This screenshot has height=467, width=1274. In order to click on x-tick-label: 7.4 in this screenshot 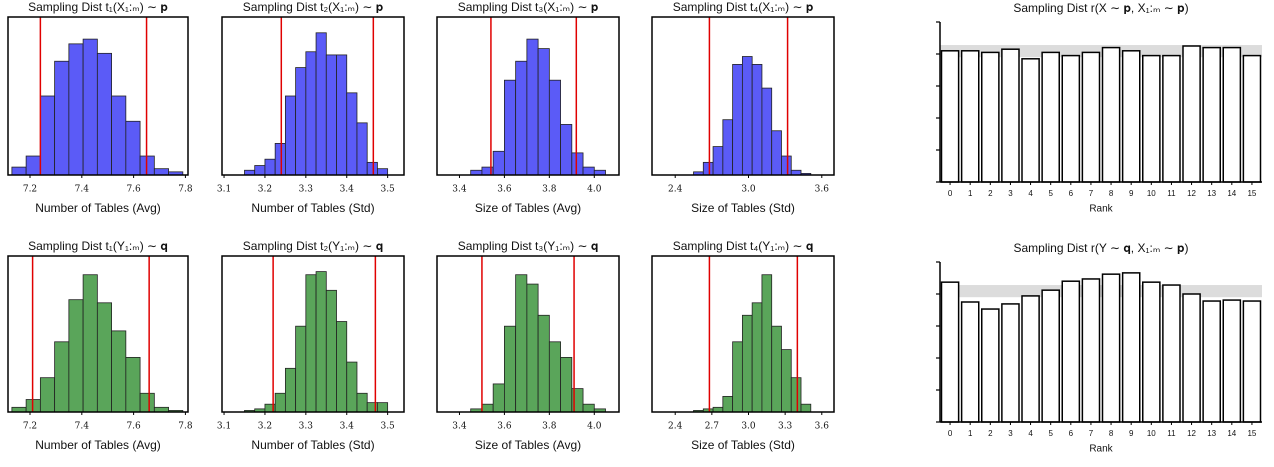, I will do `click(82, 190)`.